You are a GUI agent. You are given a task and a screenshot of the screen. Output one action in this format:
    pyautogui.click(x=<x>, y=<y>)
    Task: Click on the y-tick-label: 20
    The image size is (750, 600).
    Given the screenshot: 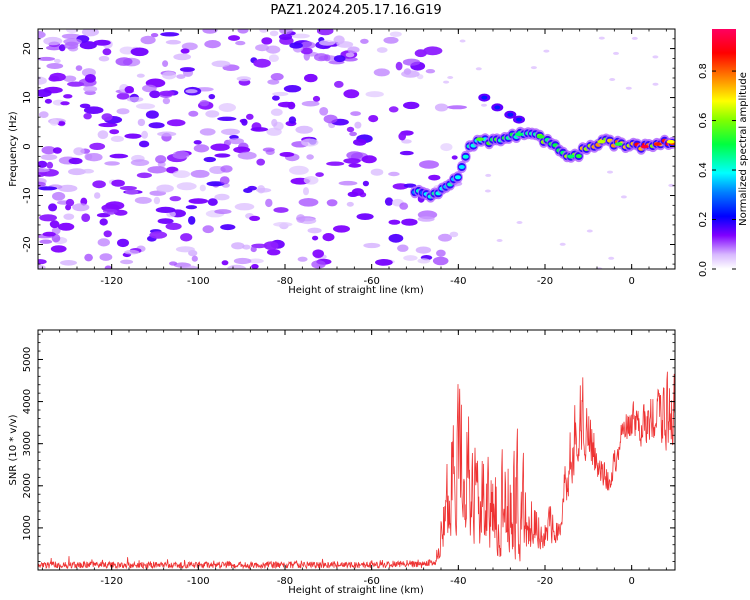 What is the action you would take?
    pyautogui.click(x=27, y=48)
    